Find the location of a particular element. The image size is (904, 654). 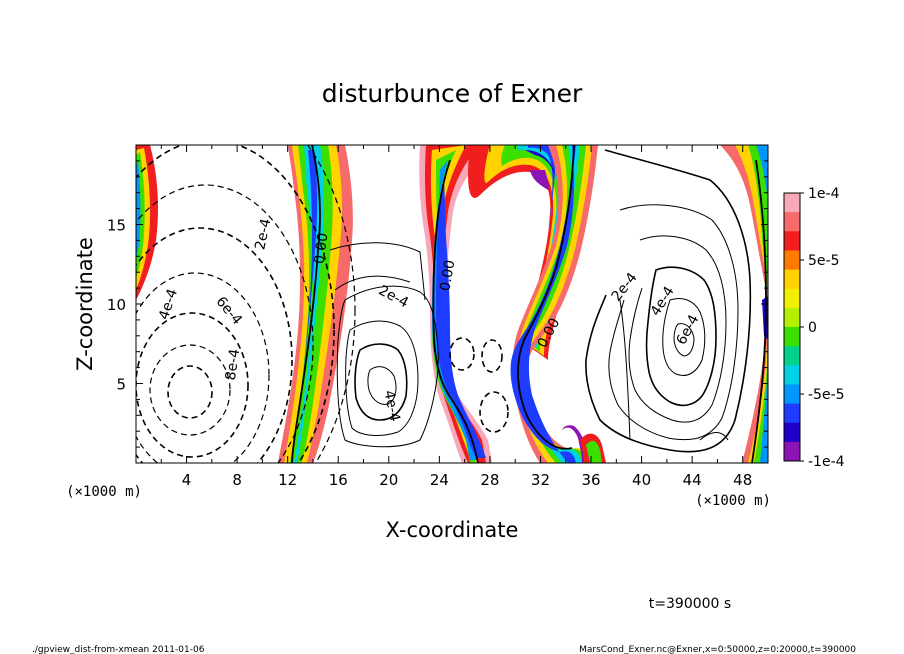

y-tick-label: 5 is located at coordinates (121, 385).